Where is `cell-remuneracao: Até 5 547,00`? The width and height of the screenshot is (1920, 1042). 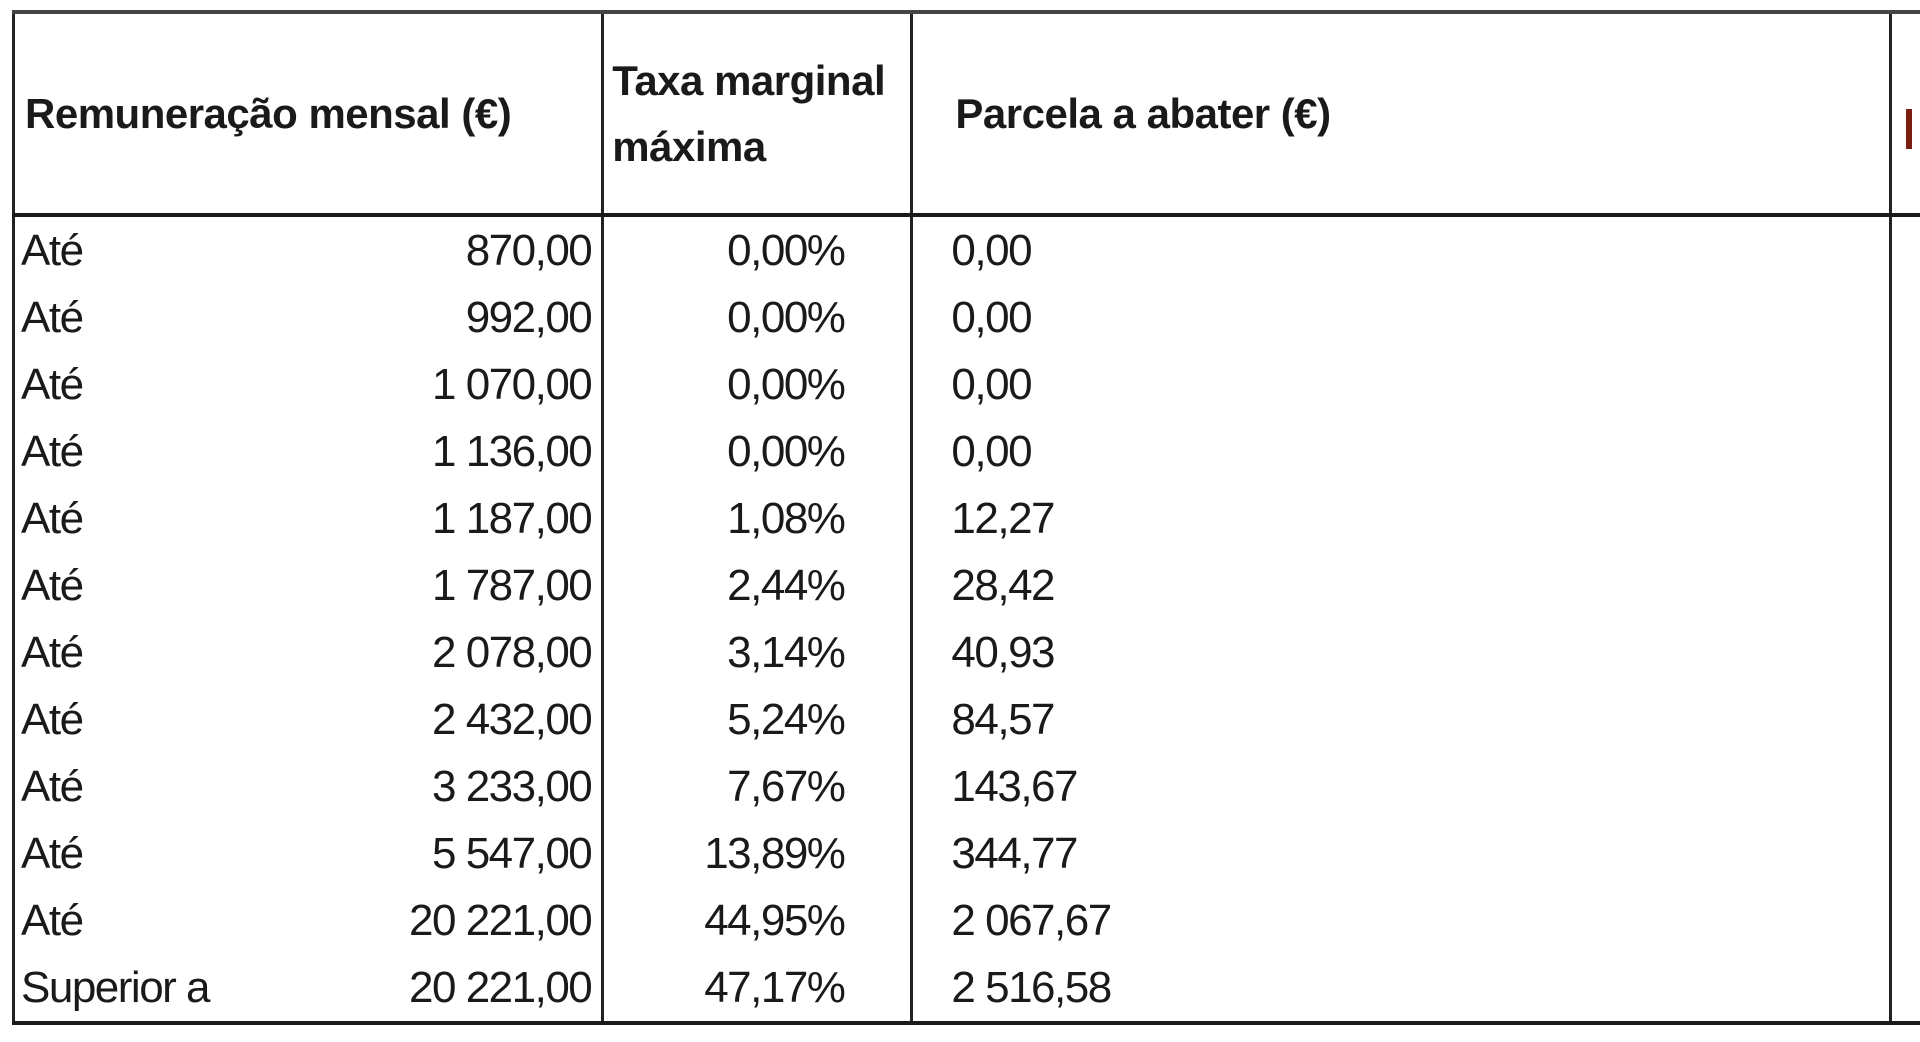
cell-remuneracao: Até 5 547,00 is located at coordinates (308, 853).